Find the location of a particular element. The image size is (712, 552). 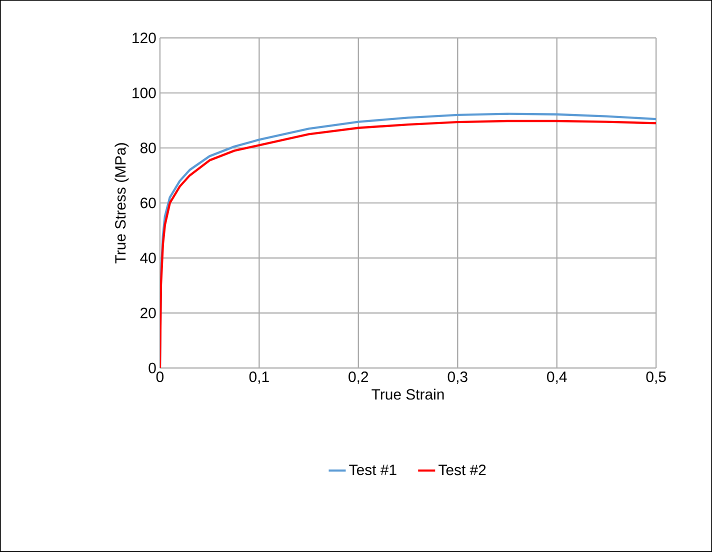

x-tick-label: 0,5 is located at coordinates (656, 378).